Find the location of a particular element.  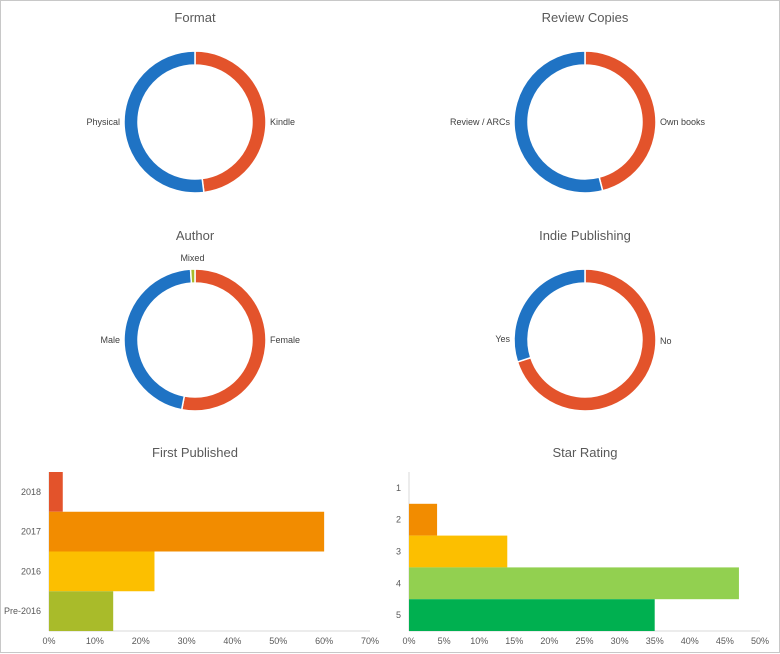

category-label-5: 5 is located at coordinates (398, 615).